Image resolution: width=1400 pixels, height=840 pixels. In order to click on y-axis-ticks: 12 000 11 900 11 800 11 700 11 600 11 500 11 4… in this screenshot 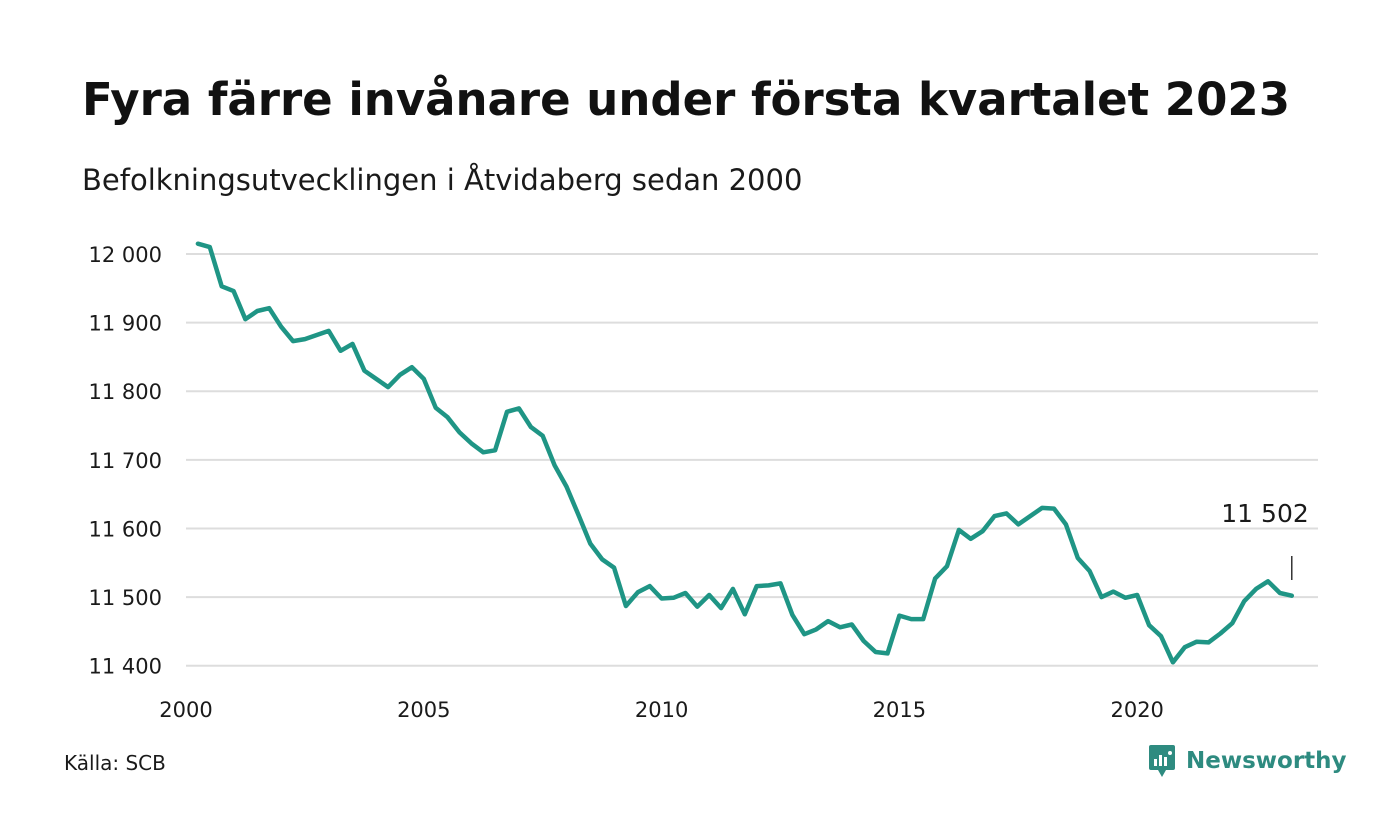, I will do `click(125, 461)`.